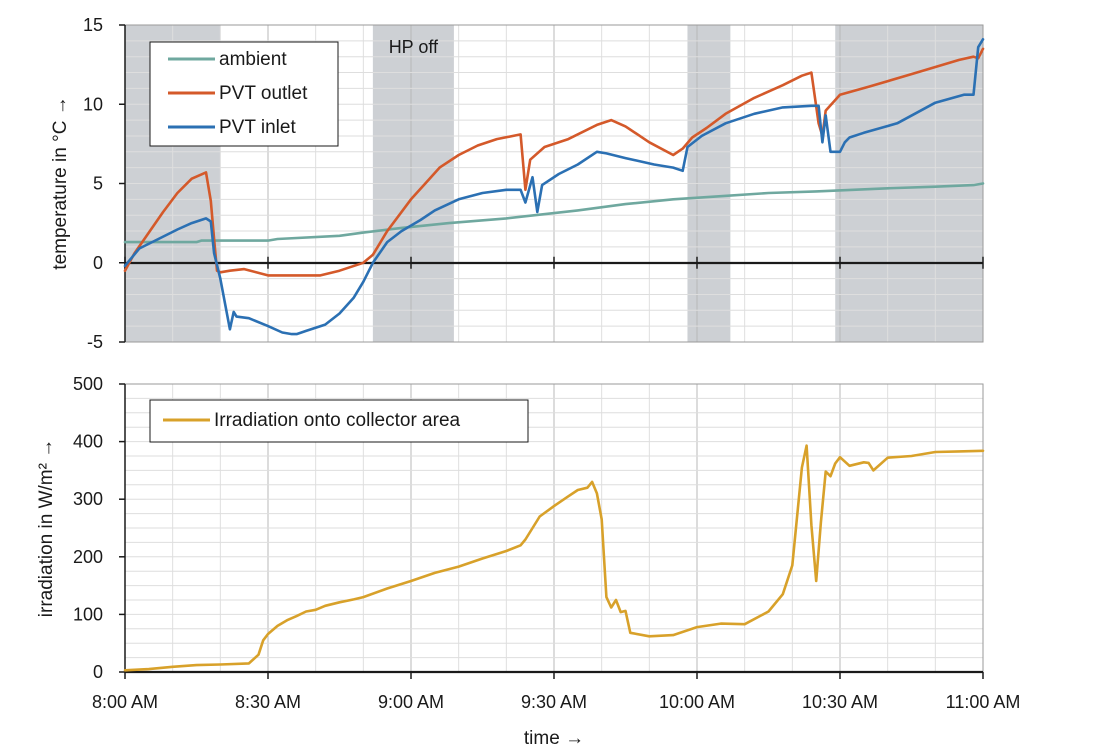  I want to click on time-tick-label: 10:00 AM, so click(697, 702).